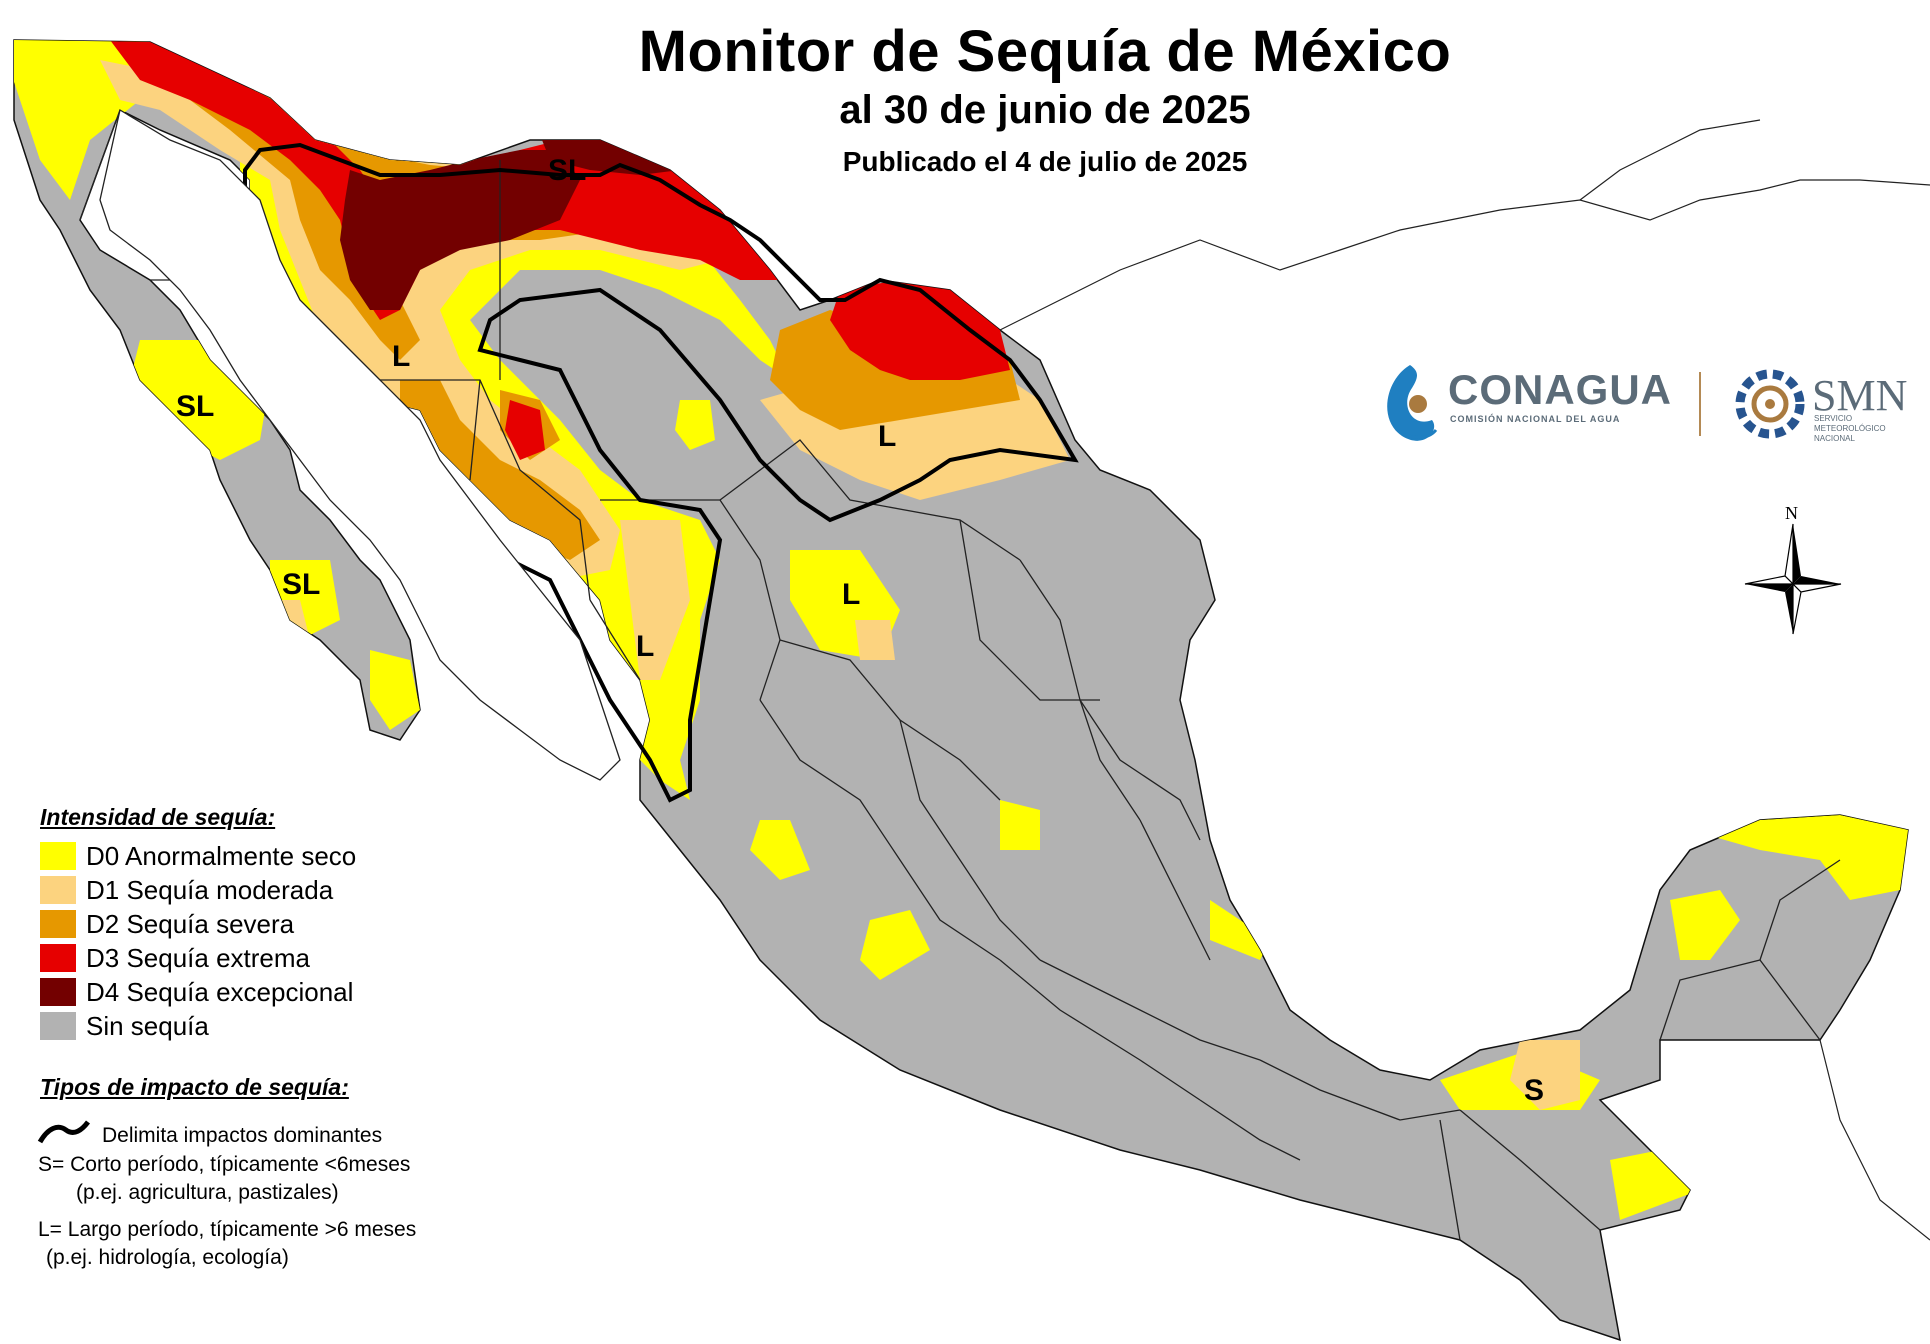  What do you see at coordinates (1045, 110) in the screenshot?
I see `map-subtitle: al 30 de junio de 2025` at bounding box center [1045, 110].